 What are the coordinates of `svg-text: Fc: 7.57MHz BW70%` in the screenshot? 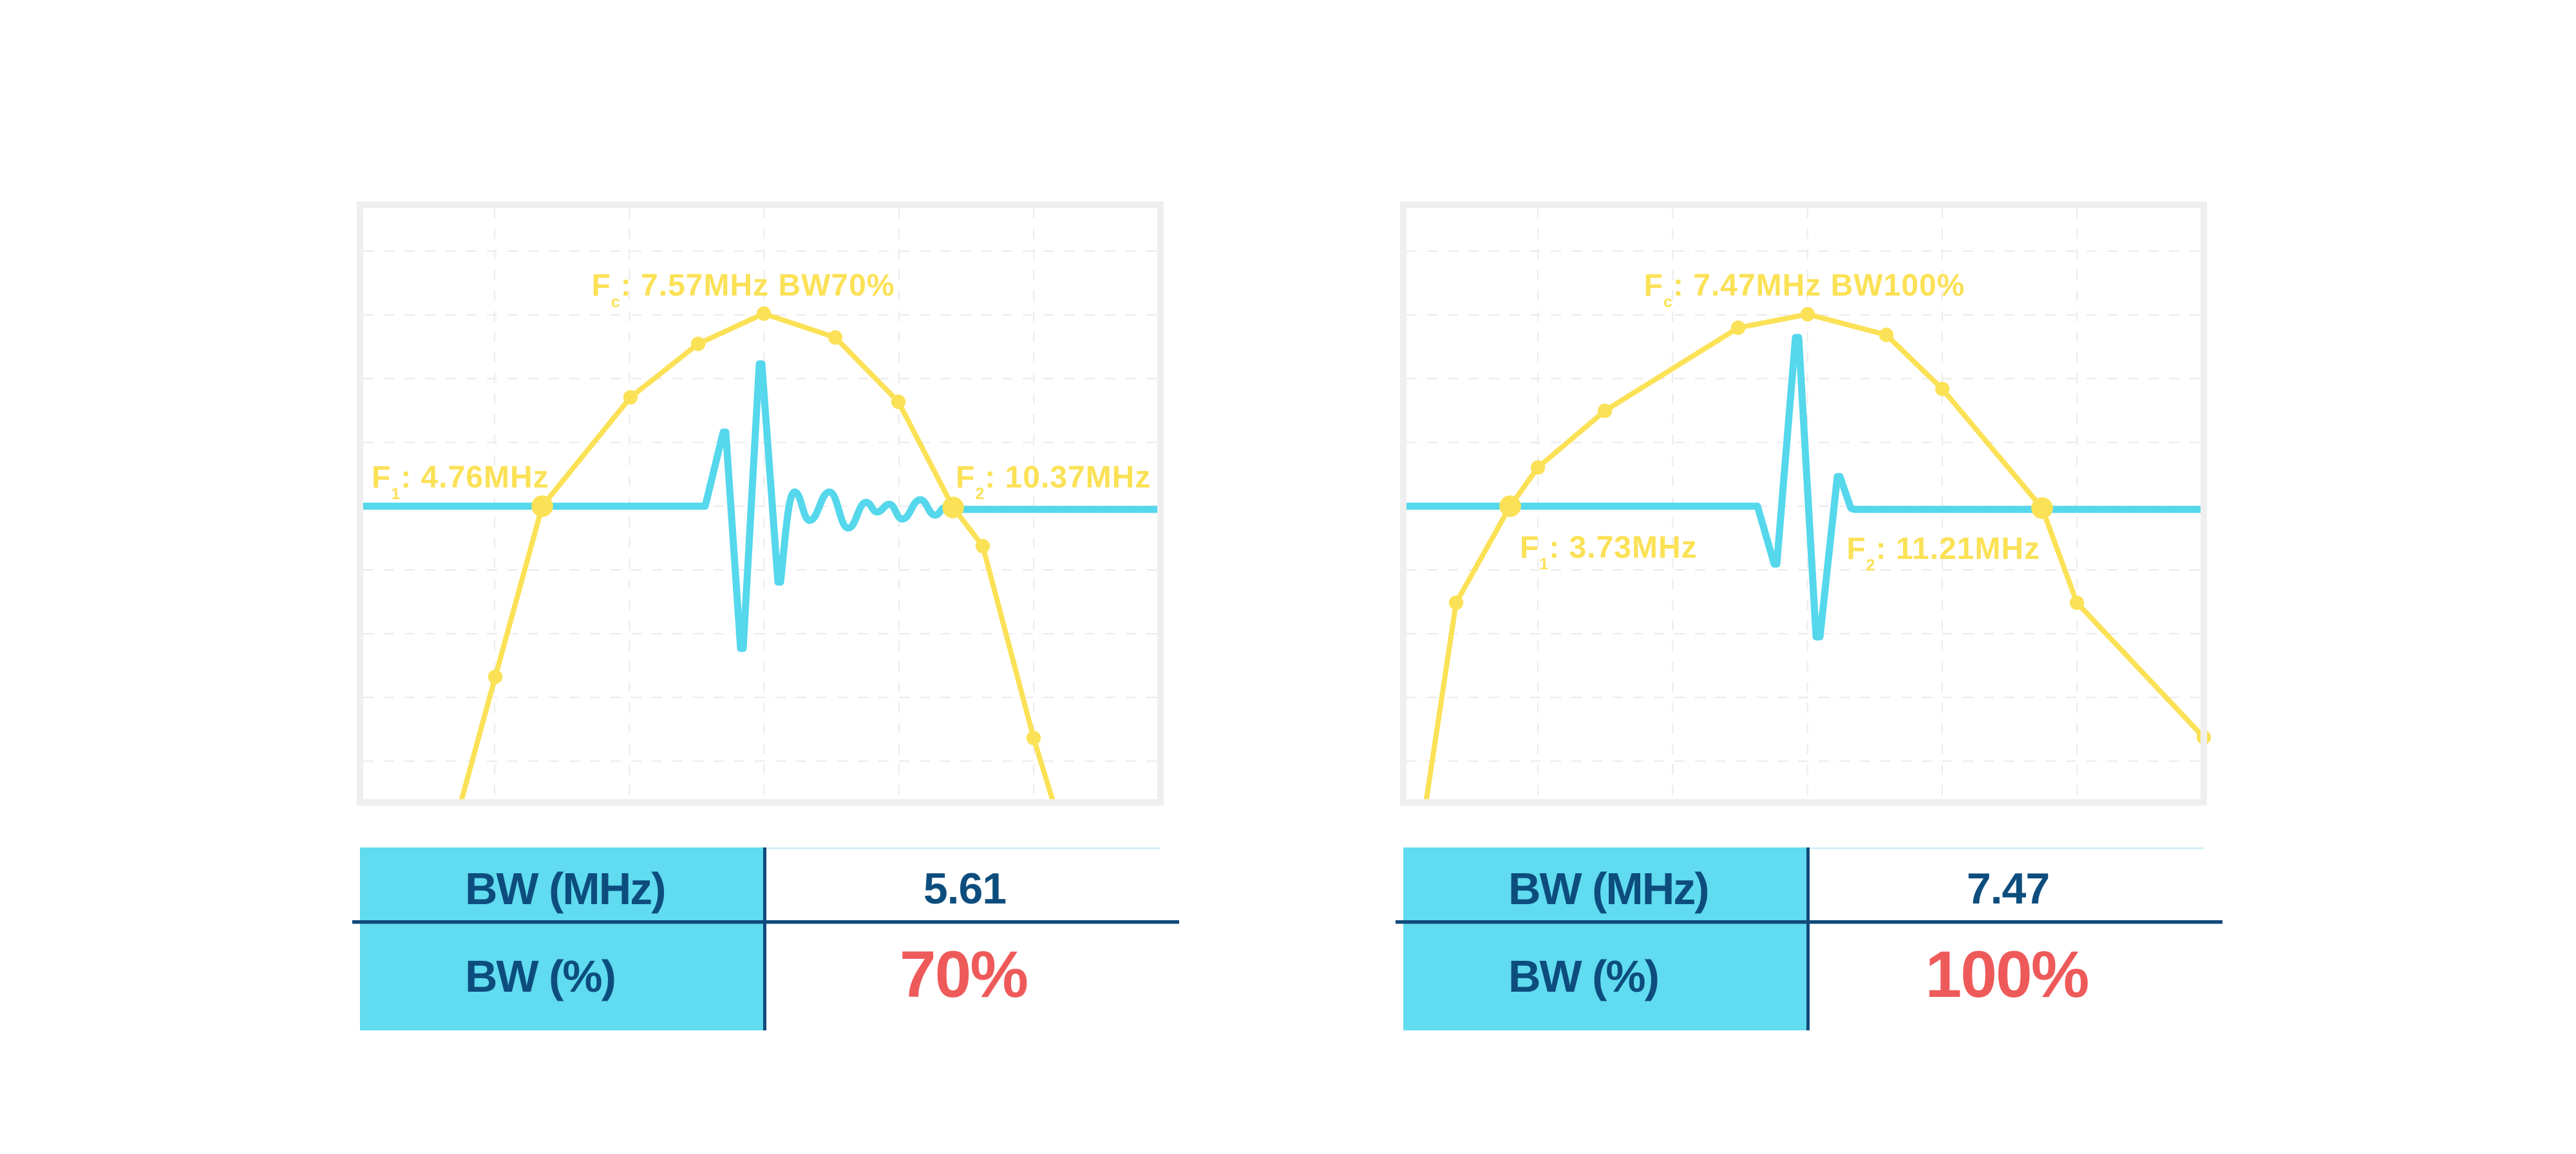 It's located at (744, 290).